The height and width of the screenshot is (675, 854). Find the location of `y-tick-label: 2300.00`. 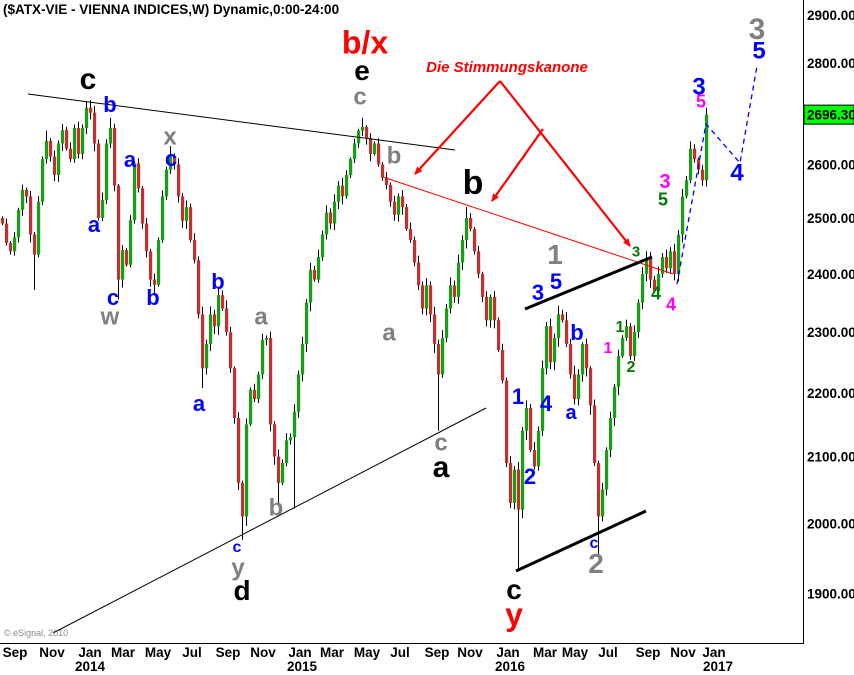

y-tick-label: 2300.00 is located at coordinates (830, 332).